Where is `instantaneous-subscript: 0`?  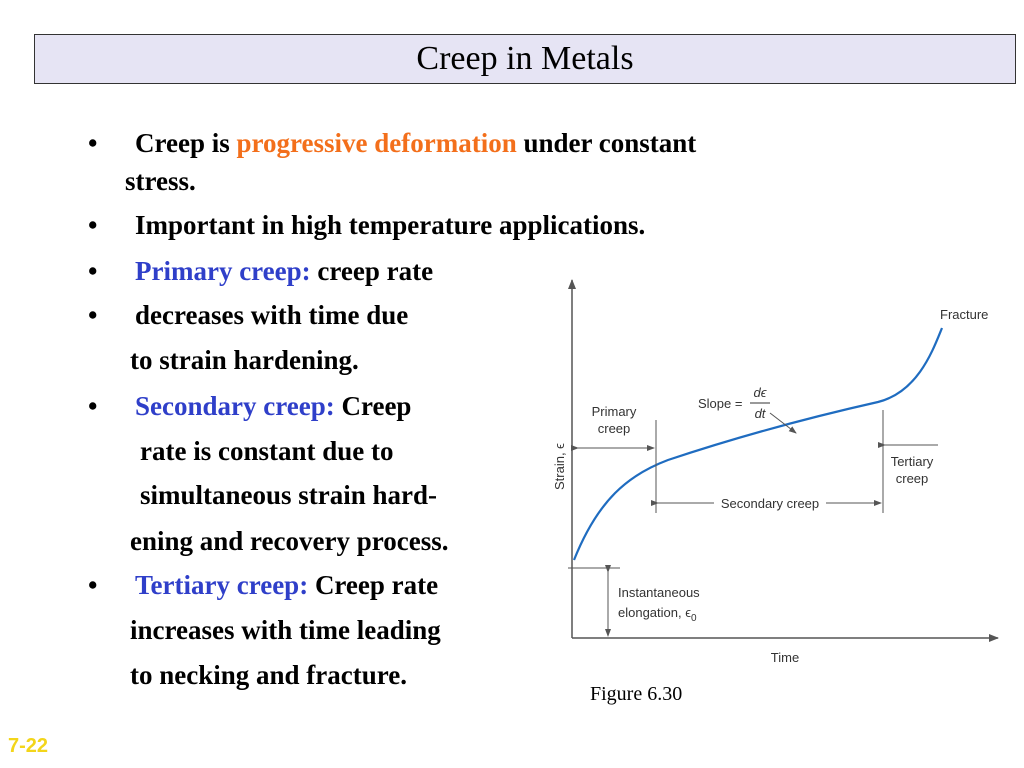 instantaneous-subscript: 0 is located at coordinates (694, 618).